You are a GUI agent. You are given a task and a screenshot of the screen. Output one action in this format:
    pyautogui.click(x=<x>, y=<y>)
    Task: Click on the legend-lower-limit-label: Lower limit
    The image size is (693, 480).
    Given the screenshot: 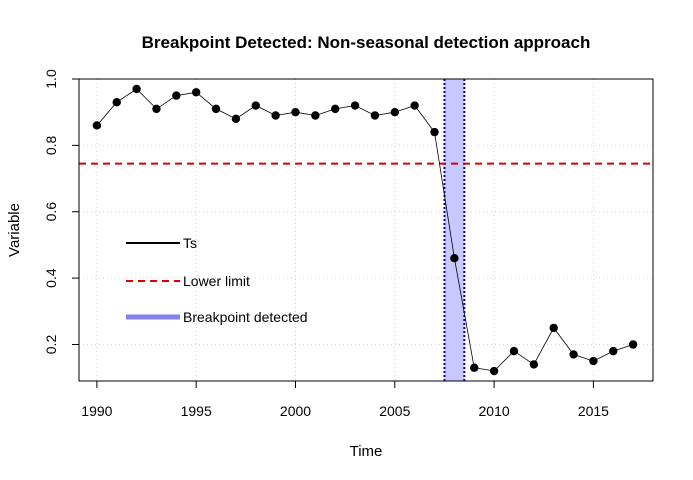 What is the action you would take?
    pyautogui.click(x=216, y=281)
    